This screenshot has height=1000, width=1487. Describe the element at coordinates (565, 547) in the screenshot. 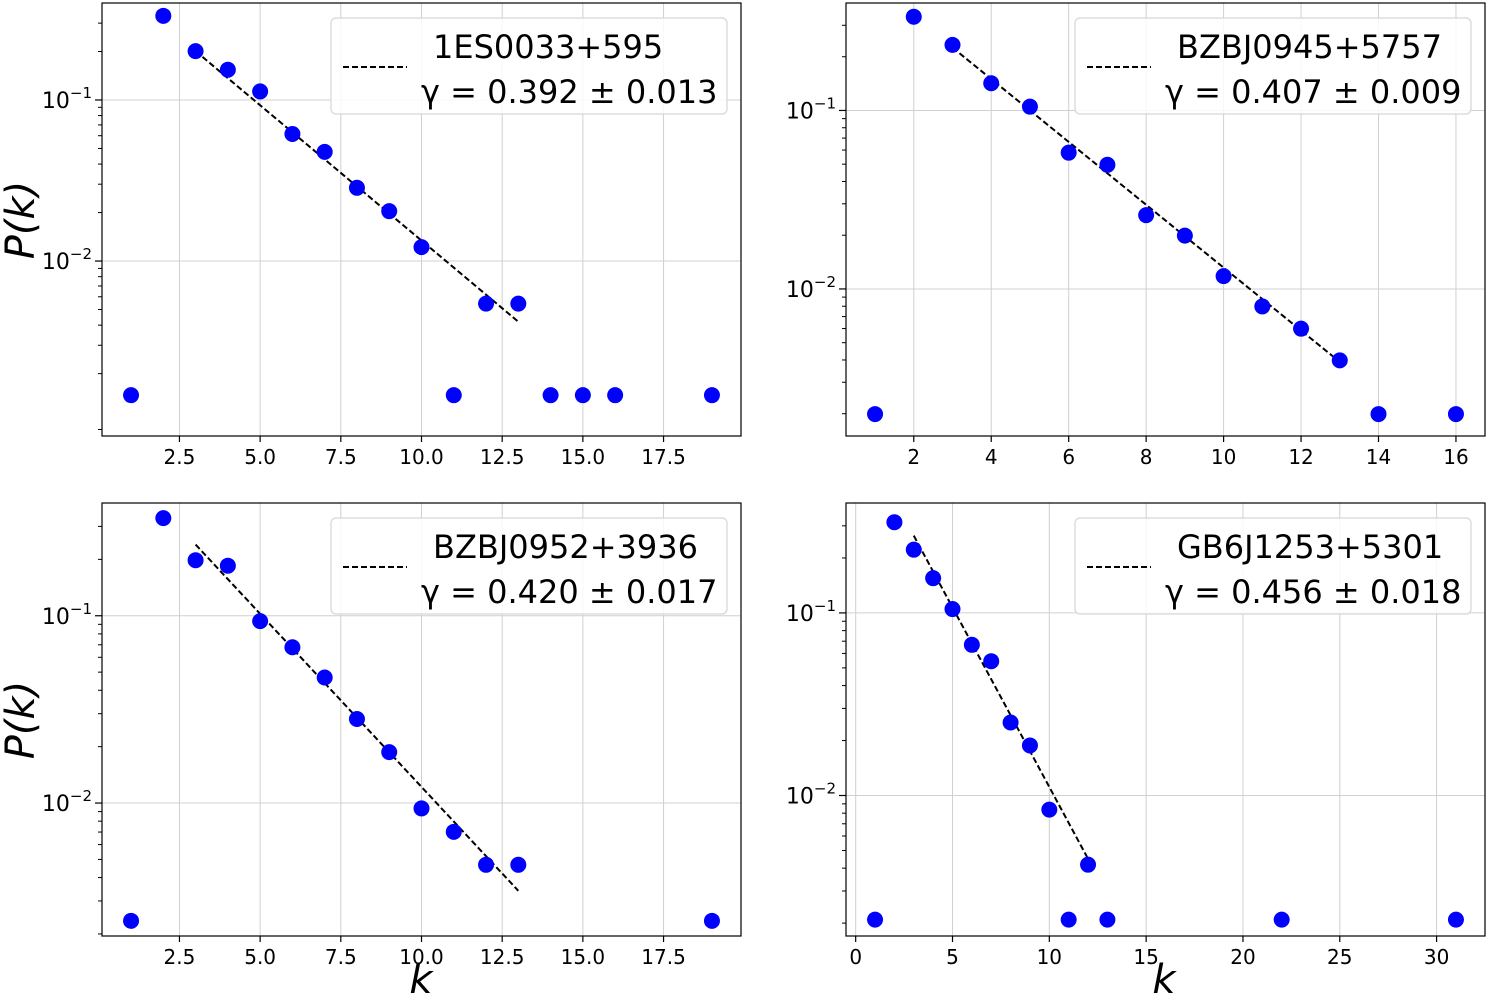

I see `legend-label: BZBJ0952+3936` at that location.